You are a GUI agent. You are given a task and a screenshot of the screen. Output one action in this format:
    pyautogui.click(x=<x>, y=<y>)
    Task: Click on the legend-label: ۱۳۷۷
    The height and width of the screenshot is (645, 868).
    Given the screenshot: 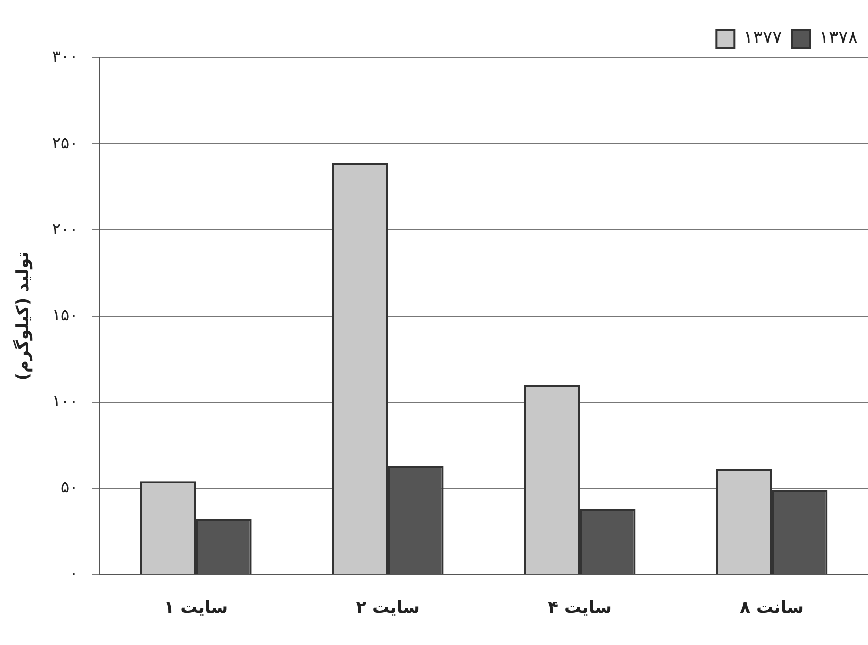 What is the action you would take?
    pyautogui.click(x=763, y=38)
    